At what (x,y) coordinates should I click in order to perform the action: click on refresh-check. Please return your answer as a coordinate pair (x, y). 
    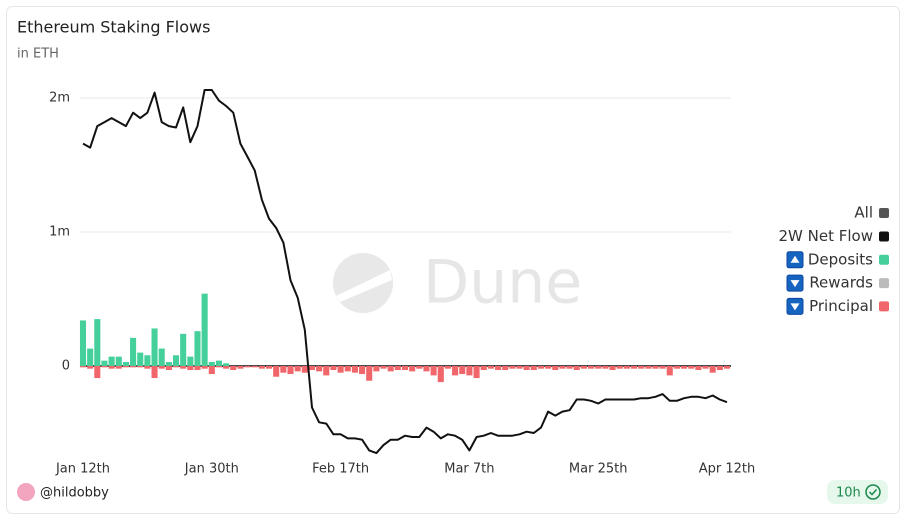
    Looking at the image, I should click on (873, 492).